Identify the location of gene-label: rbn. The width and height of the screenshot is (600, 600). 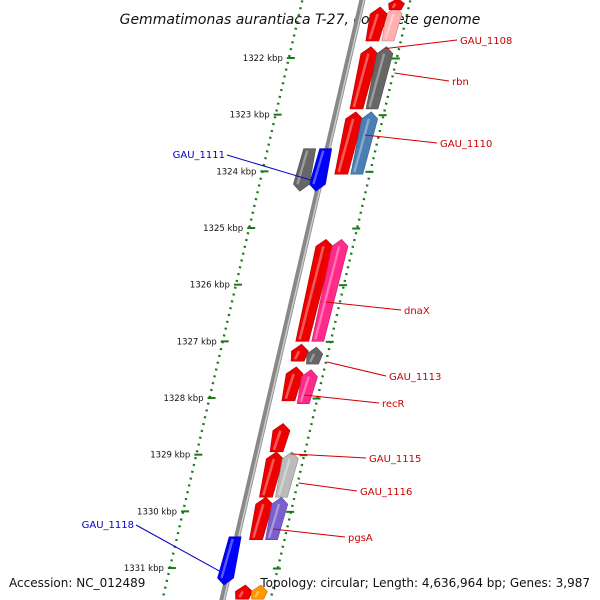
(460, 82).